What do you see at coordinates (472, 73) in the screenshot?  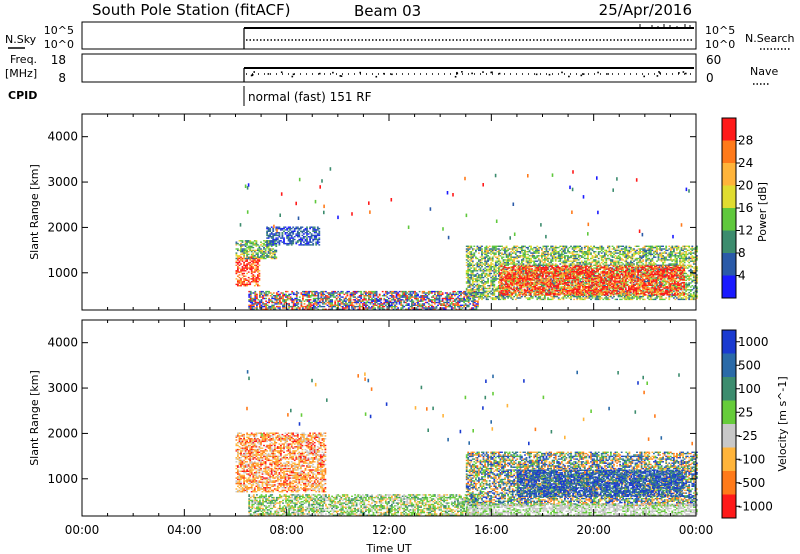 I see `nave-dot` at bounding box center [472, 73].